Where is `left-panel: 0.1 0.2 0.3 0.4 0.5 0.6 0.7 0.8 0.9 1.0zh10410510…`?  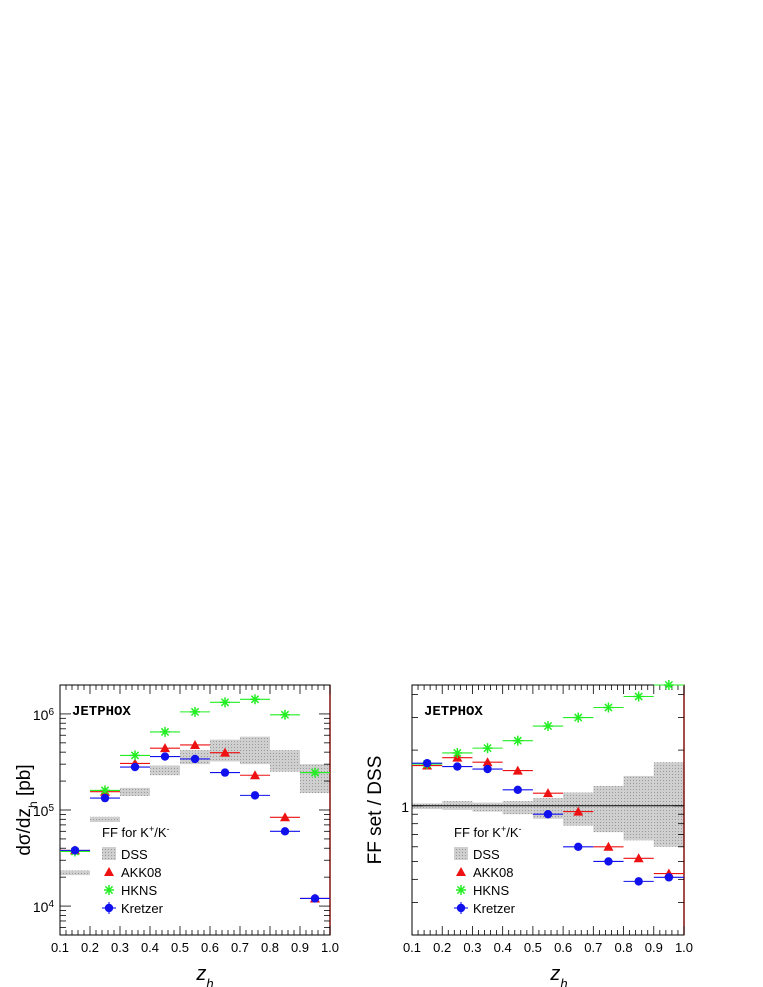 left-panel: 0.1 0.2 0.3 0.4 0.5 0.6 0.7 0.8 0.9 1.0zh10410510… is located at coordinates (176, 835).